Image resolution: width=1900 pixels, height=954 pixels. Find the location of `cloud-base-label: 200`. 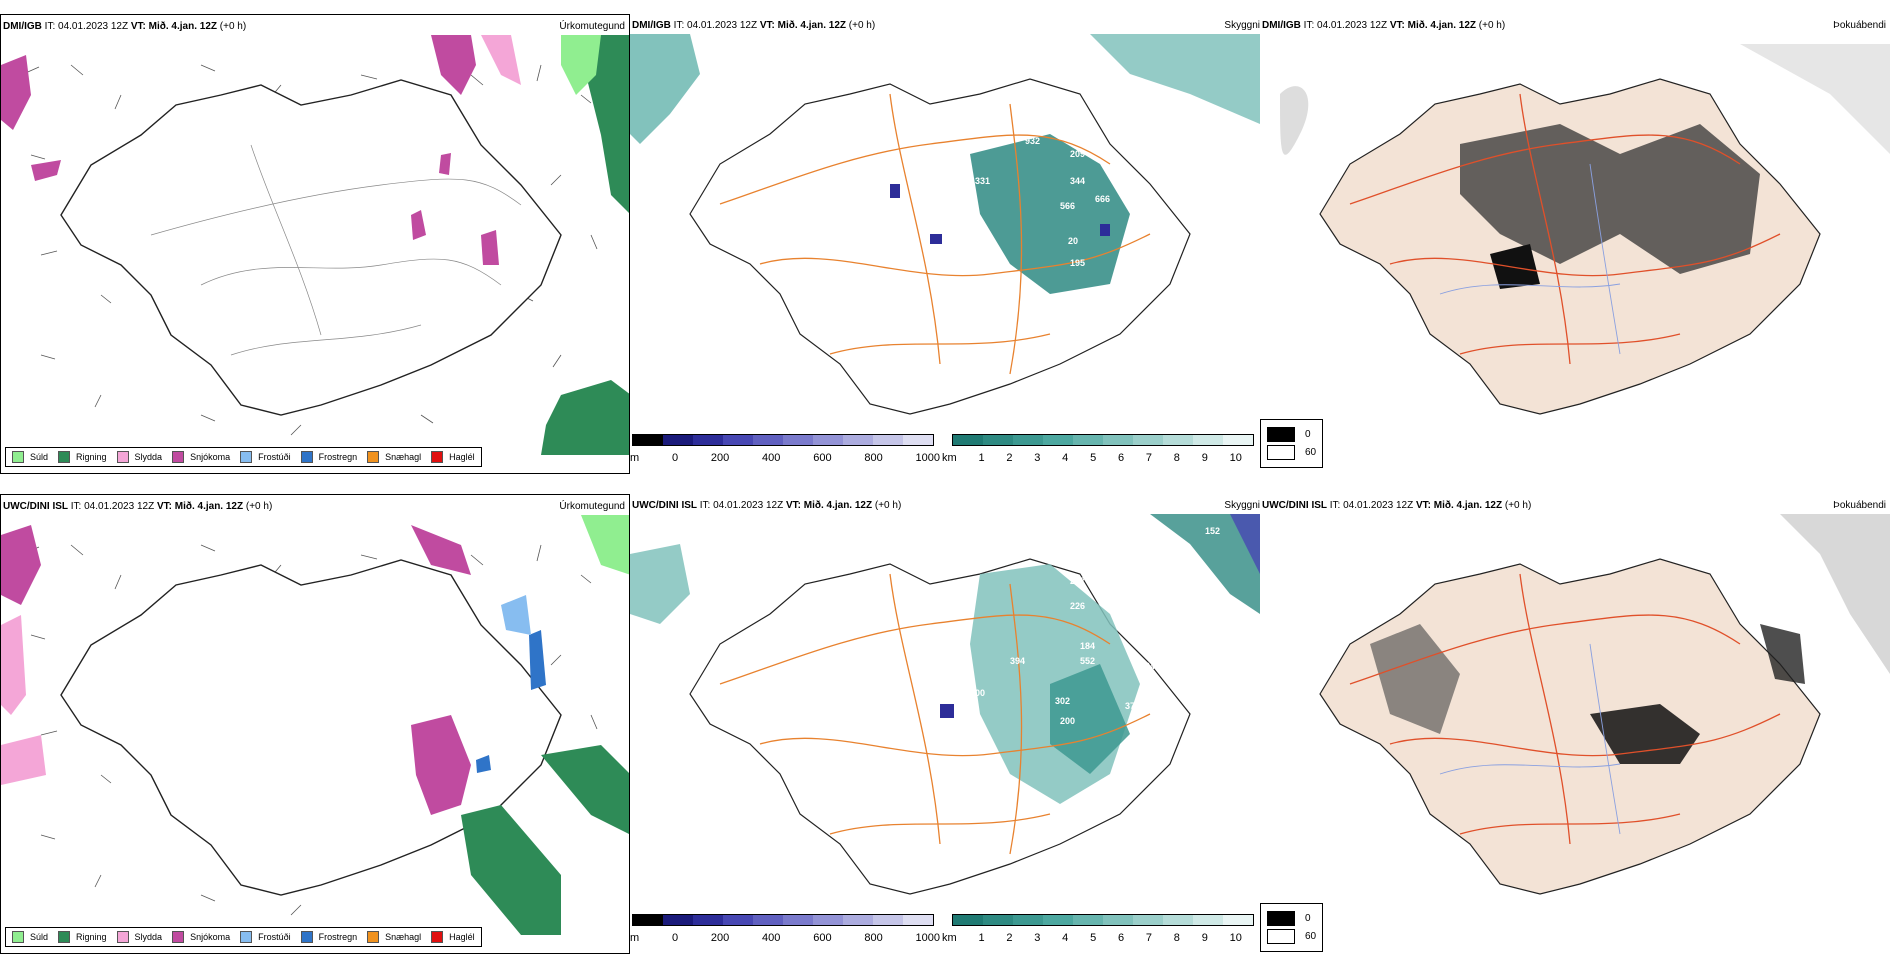

cloud-base-label: 200 is located at coordinates (1067, 721).